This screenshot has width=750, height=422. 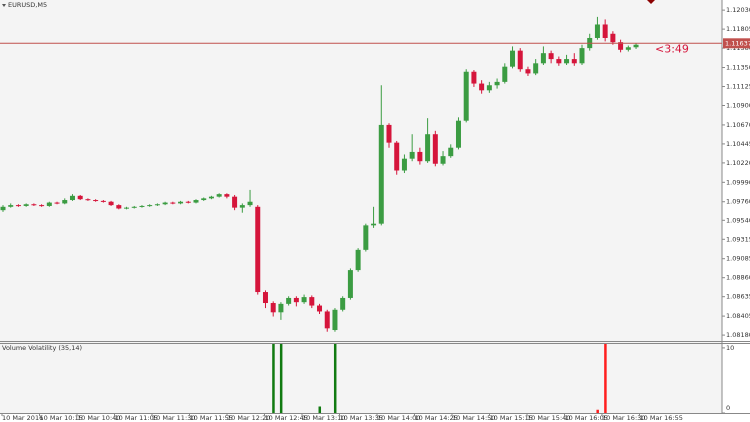 I want to click on y-tick-label: 1.09085, so click(x=738, y=259).